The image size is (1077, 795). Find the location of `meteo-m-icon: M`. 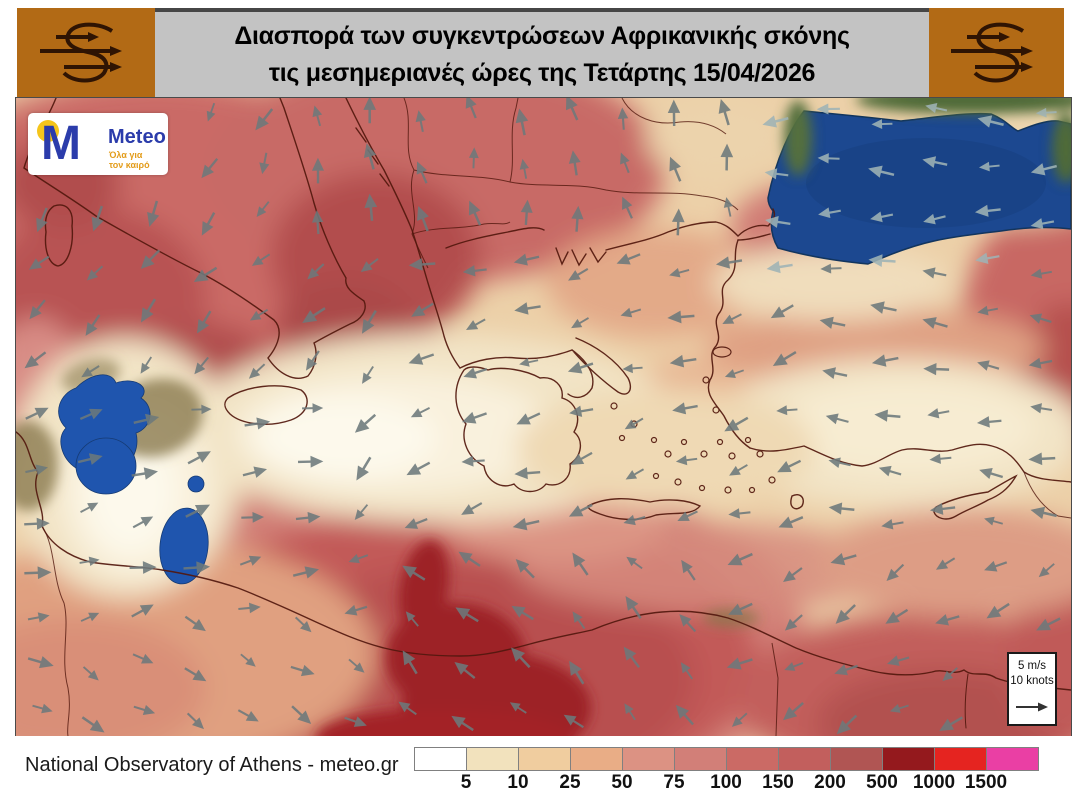

meteo-m-icon: M is located at coordinates (61, 143).